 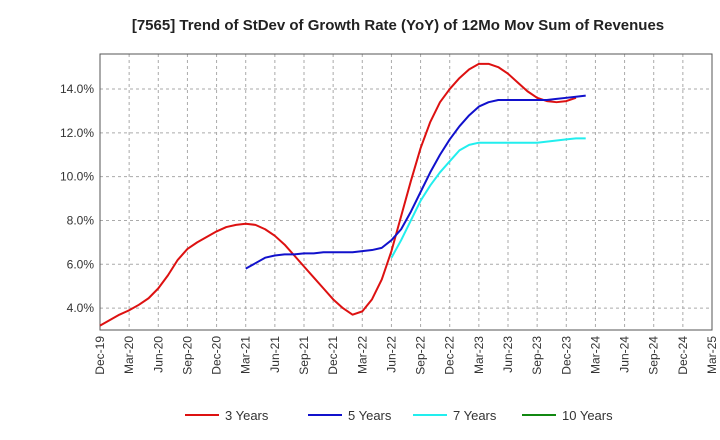 I want to click on legend-label: 3 Years, so click(x=247, y=415).